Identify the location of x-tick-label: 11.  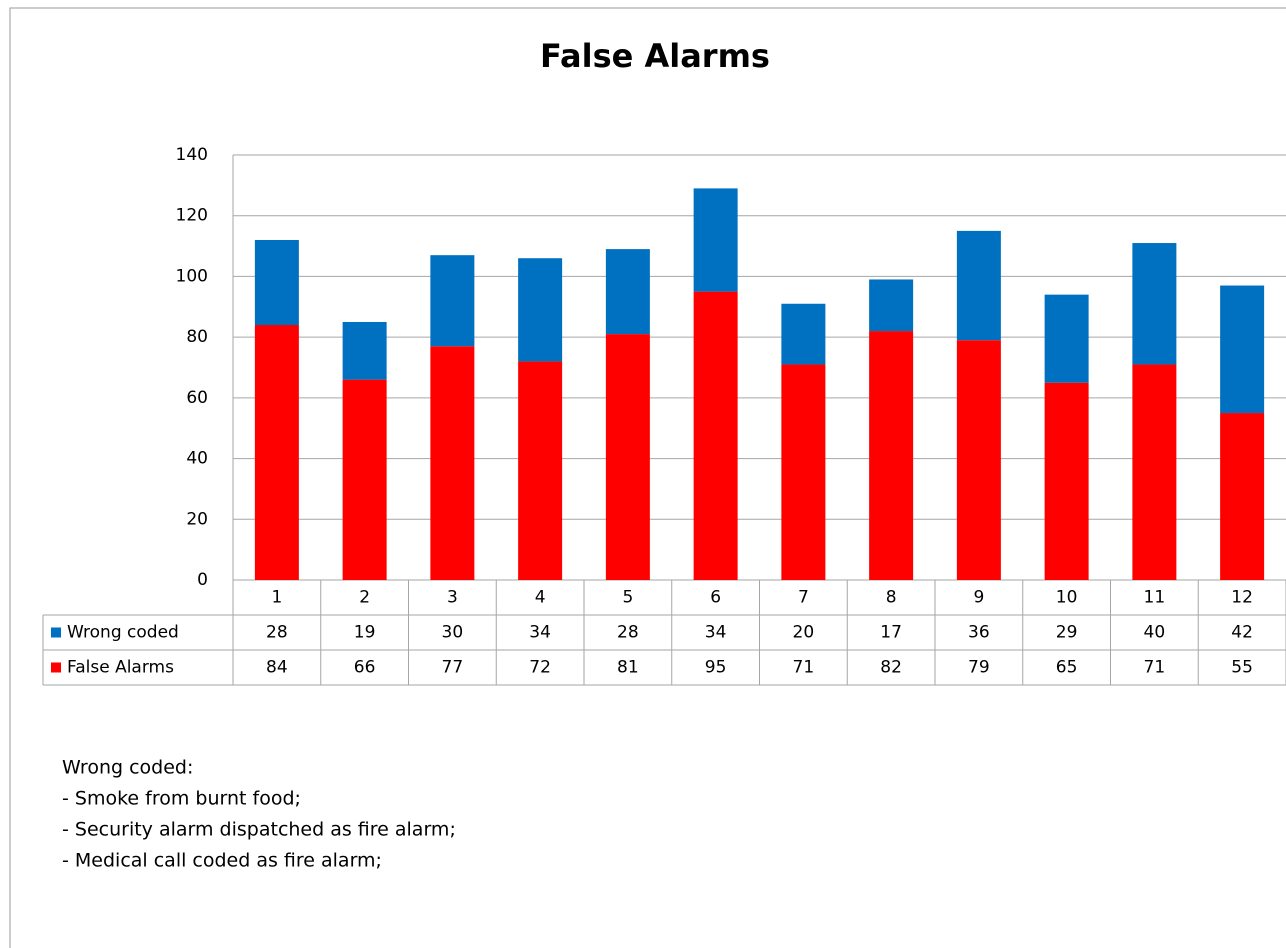
(1155, 598).